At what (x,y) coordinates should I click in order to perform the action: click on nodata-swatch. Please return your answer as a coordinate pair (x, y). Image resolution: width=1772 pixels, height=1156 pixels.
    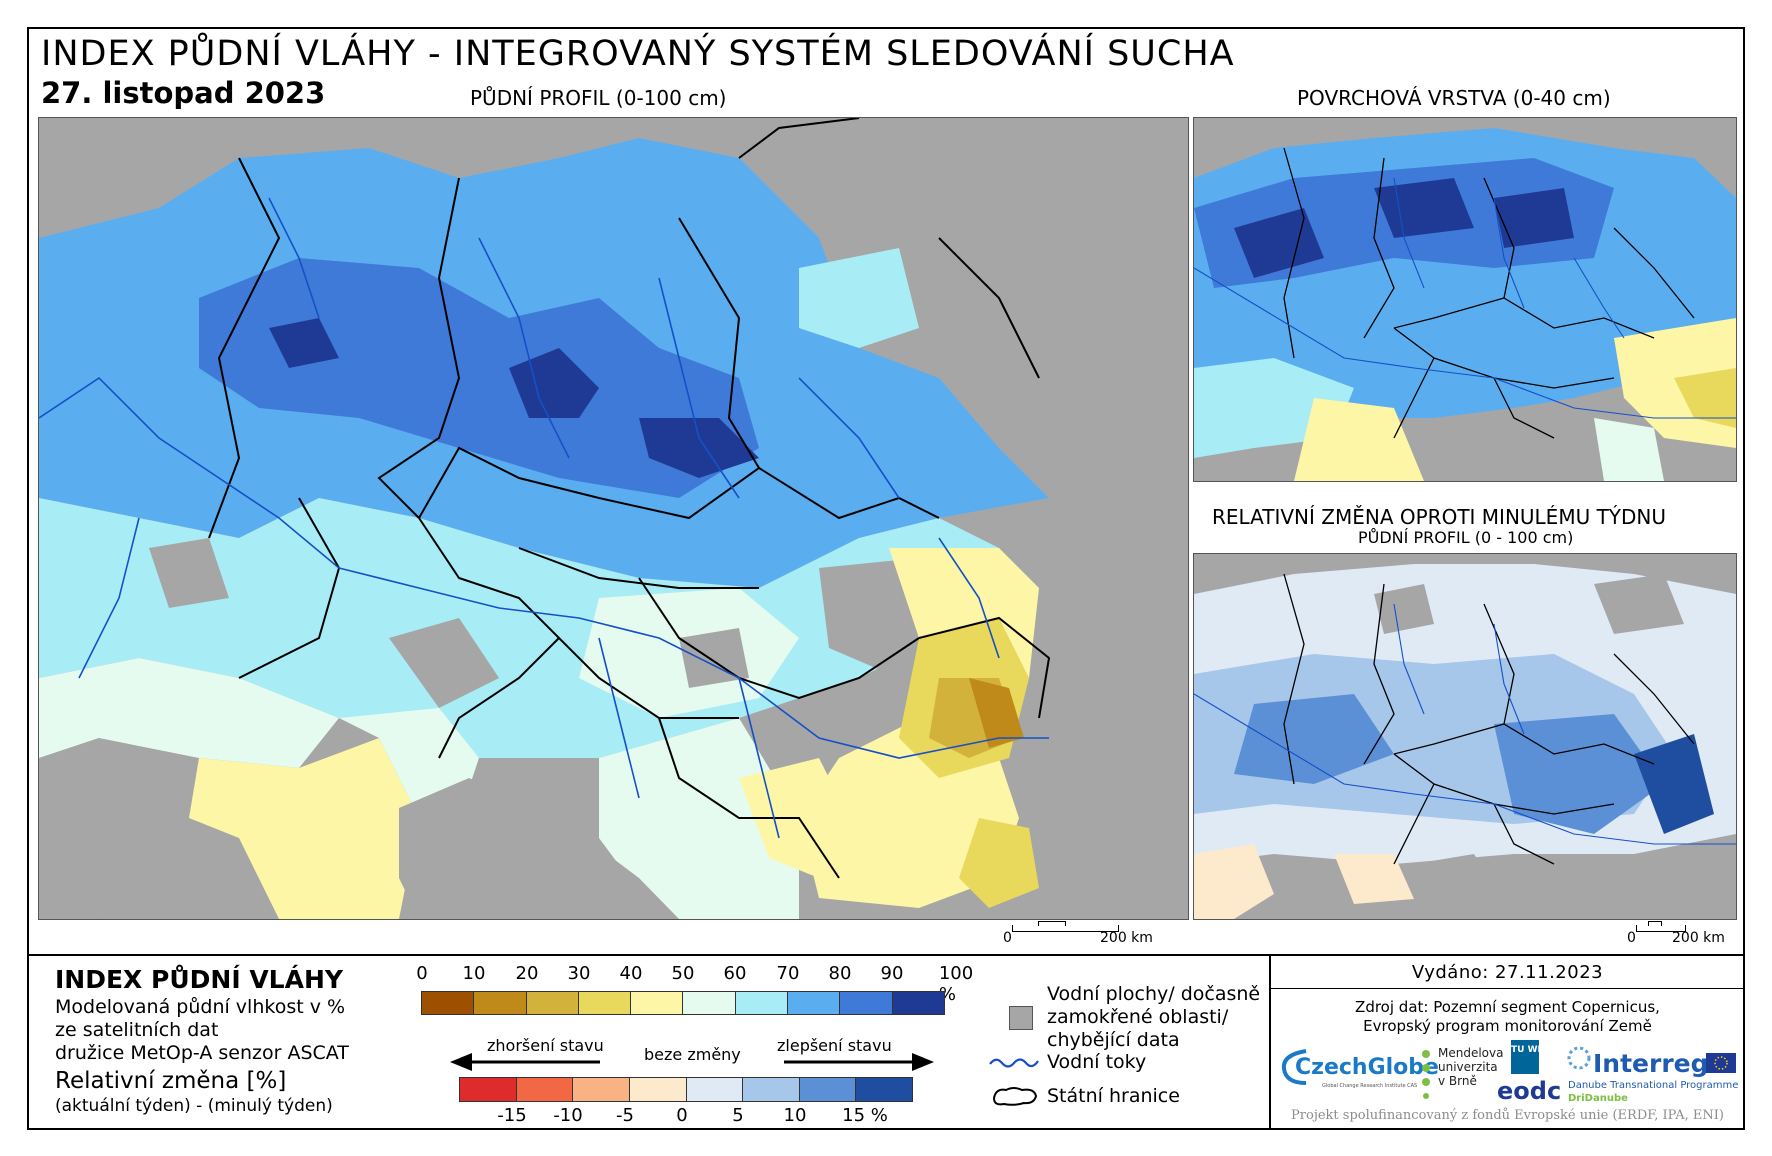
    Looking at the image, I should click on (1021, 1018).